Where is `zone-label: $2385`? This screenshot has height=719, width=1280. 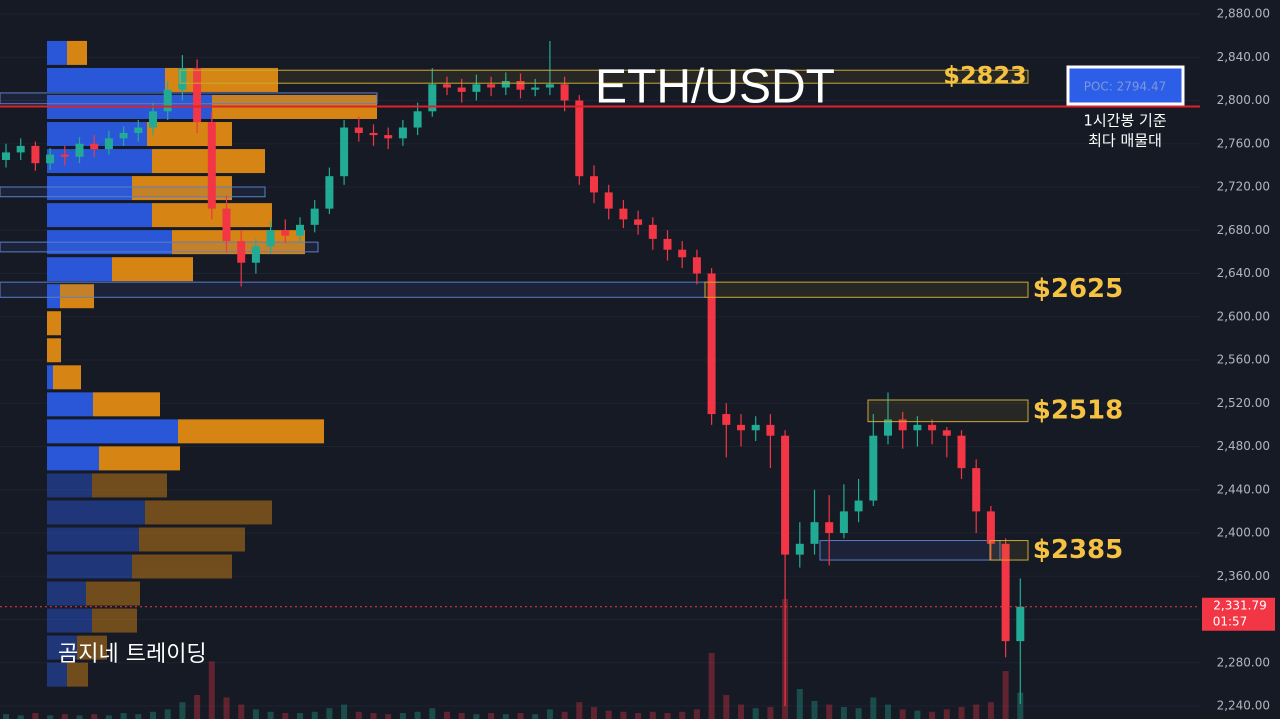
zone-label: $2385 is located at coordinates (1078, 550).